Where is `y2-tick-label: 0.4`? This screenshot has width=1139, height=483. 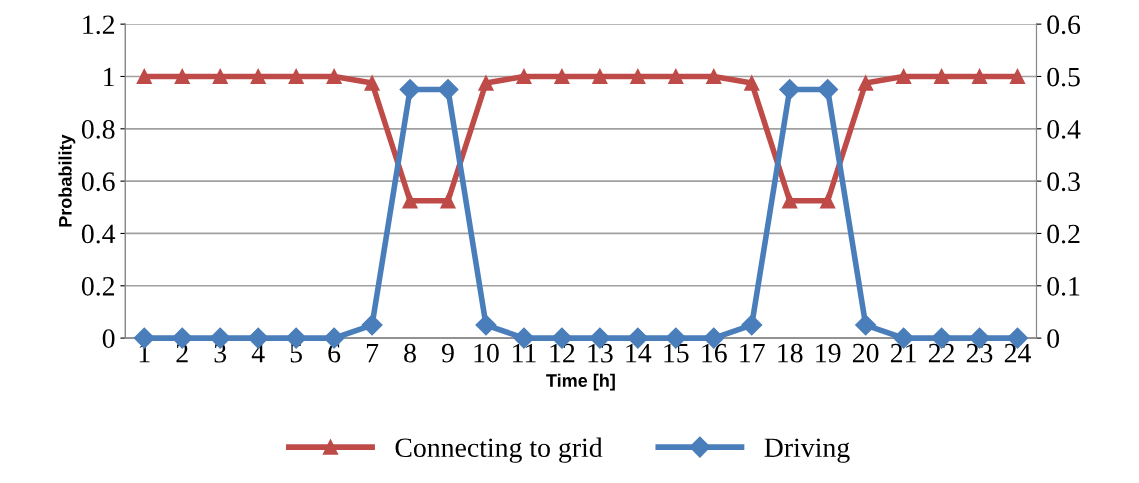
y2-tick-label: 0.4 is located at coordinates (1064, 129).